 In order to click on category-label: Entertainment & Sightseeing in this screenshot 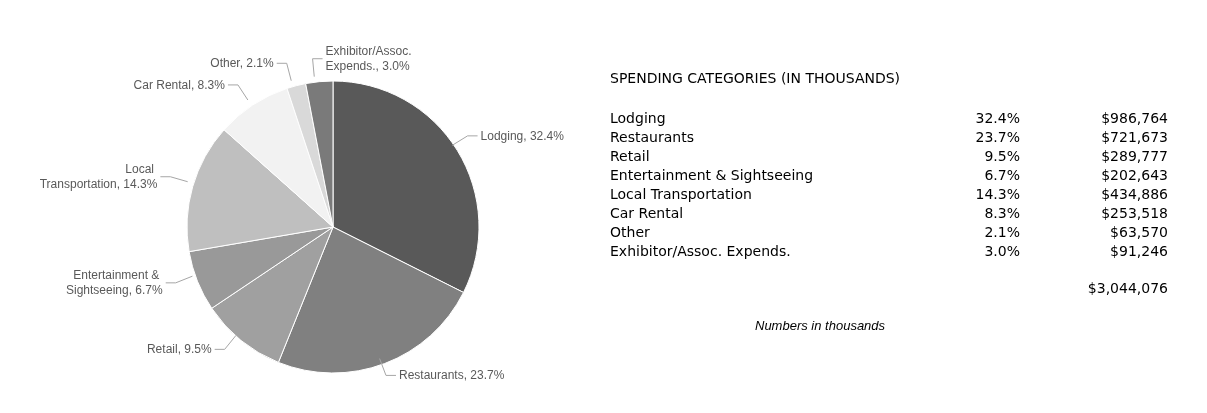, I will do `click(712, 174)`.